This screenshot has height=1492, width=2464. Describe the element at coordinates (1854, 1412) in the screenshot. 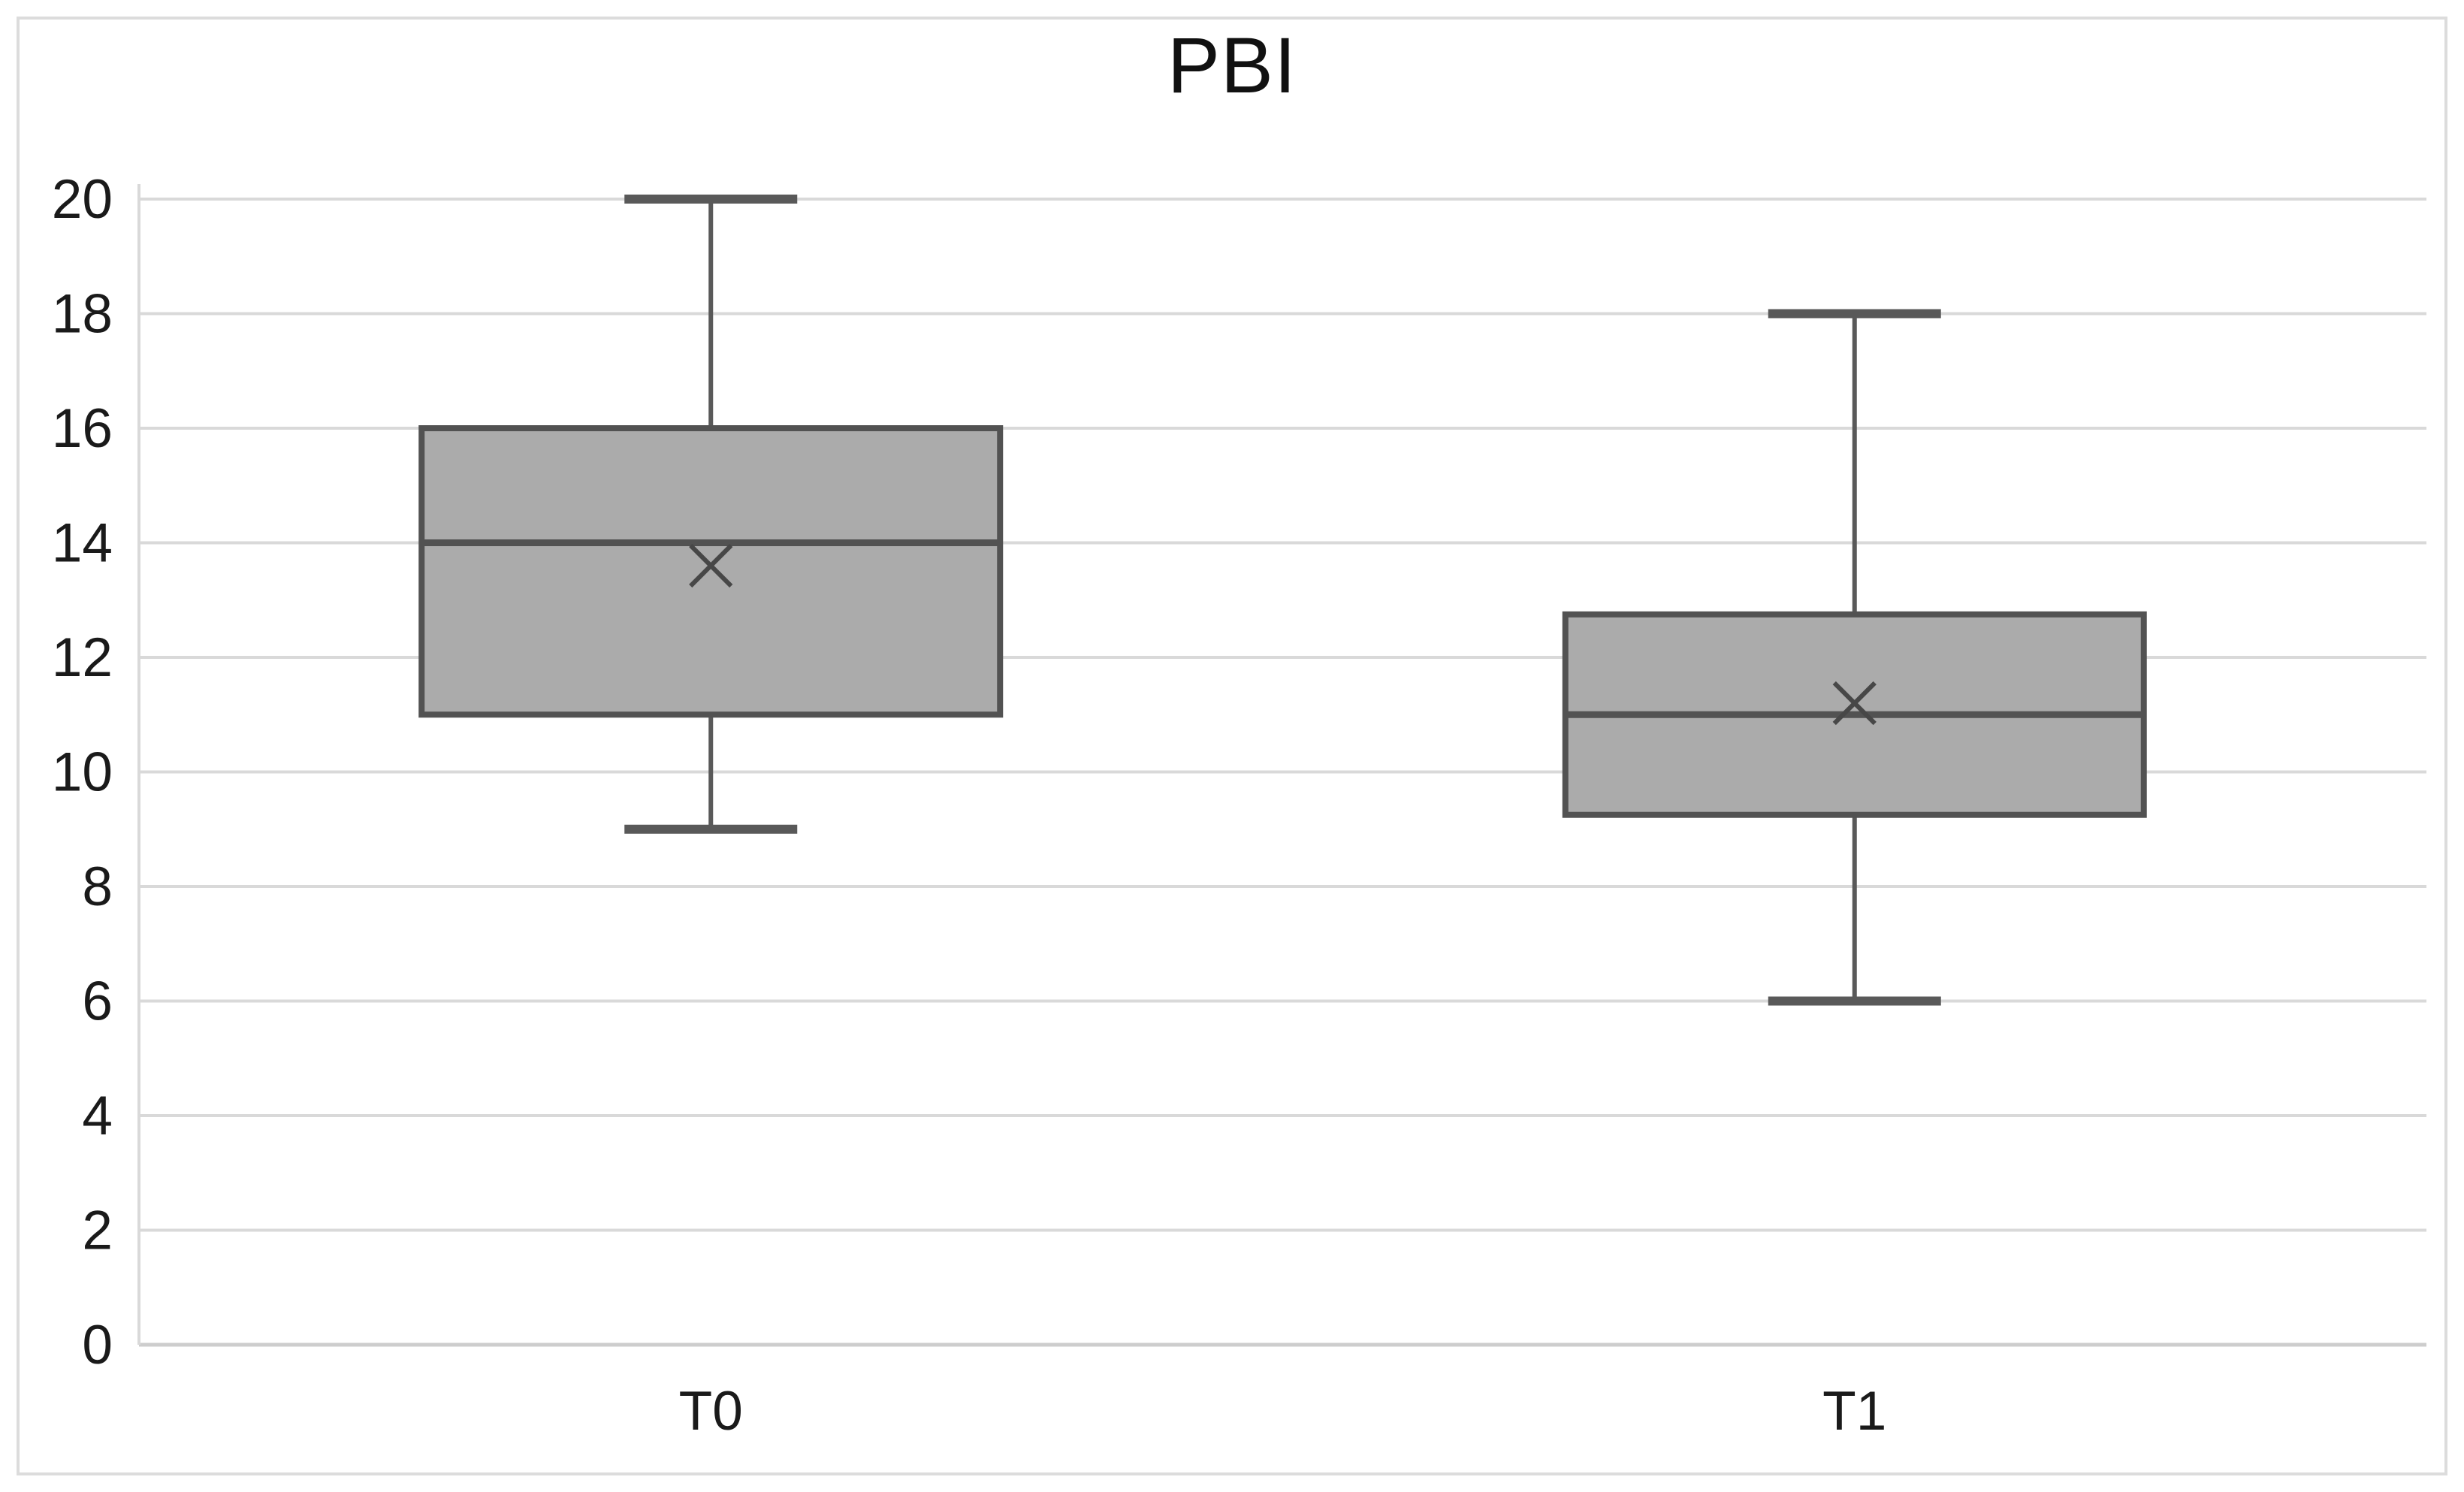

I see `x-category-label-T1: T1` at that location.